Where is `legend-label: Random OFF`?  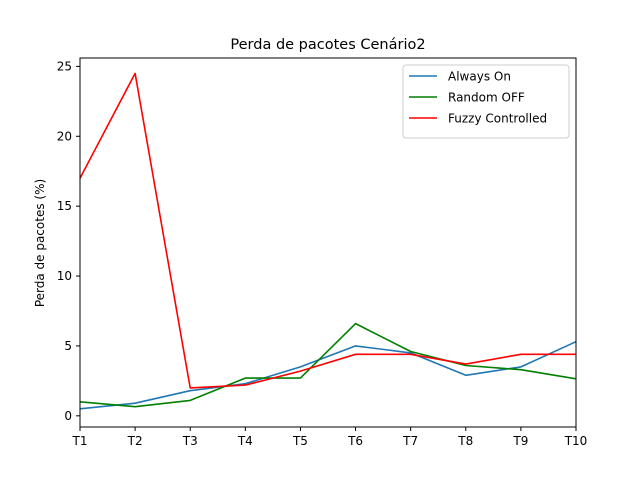 legend-label: Random OFF is located at coordinates (486, 98).